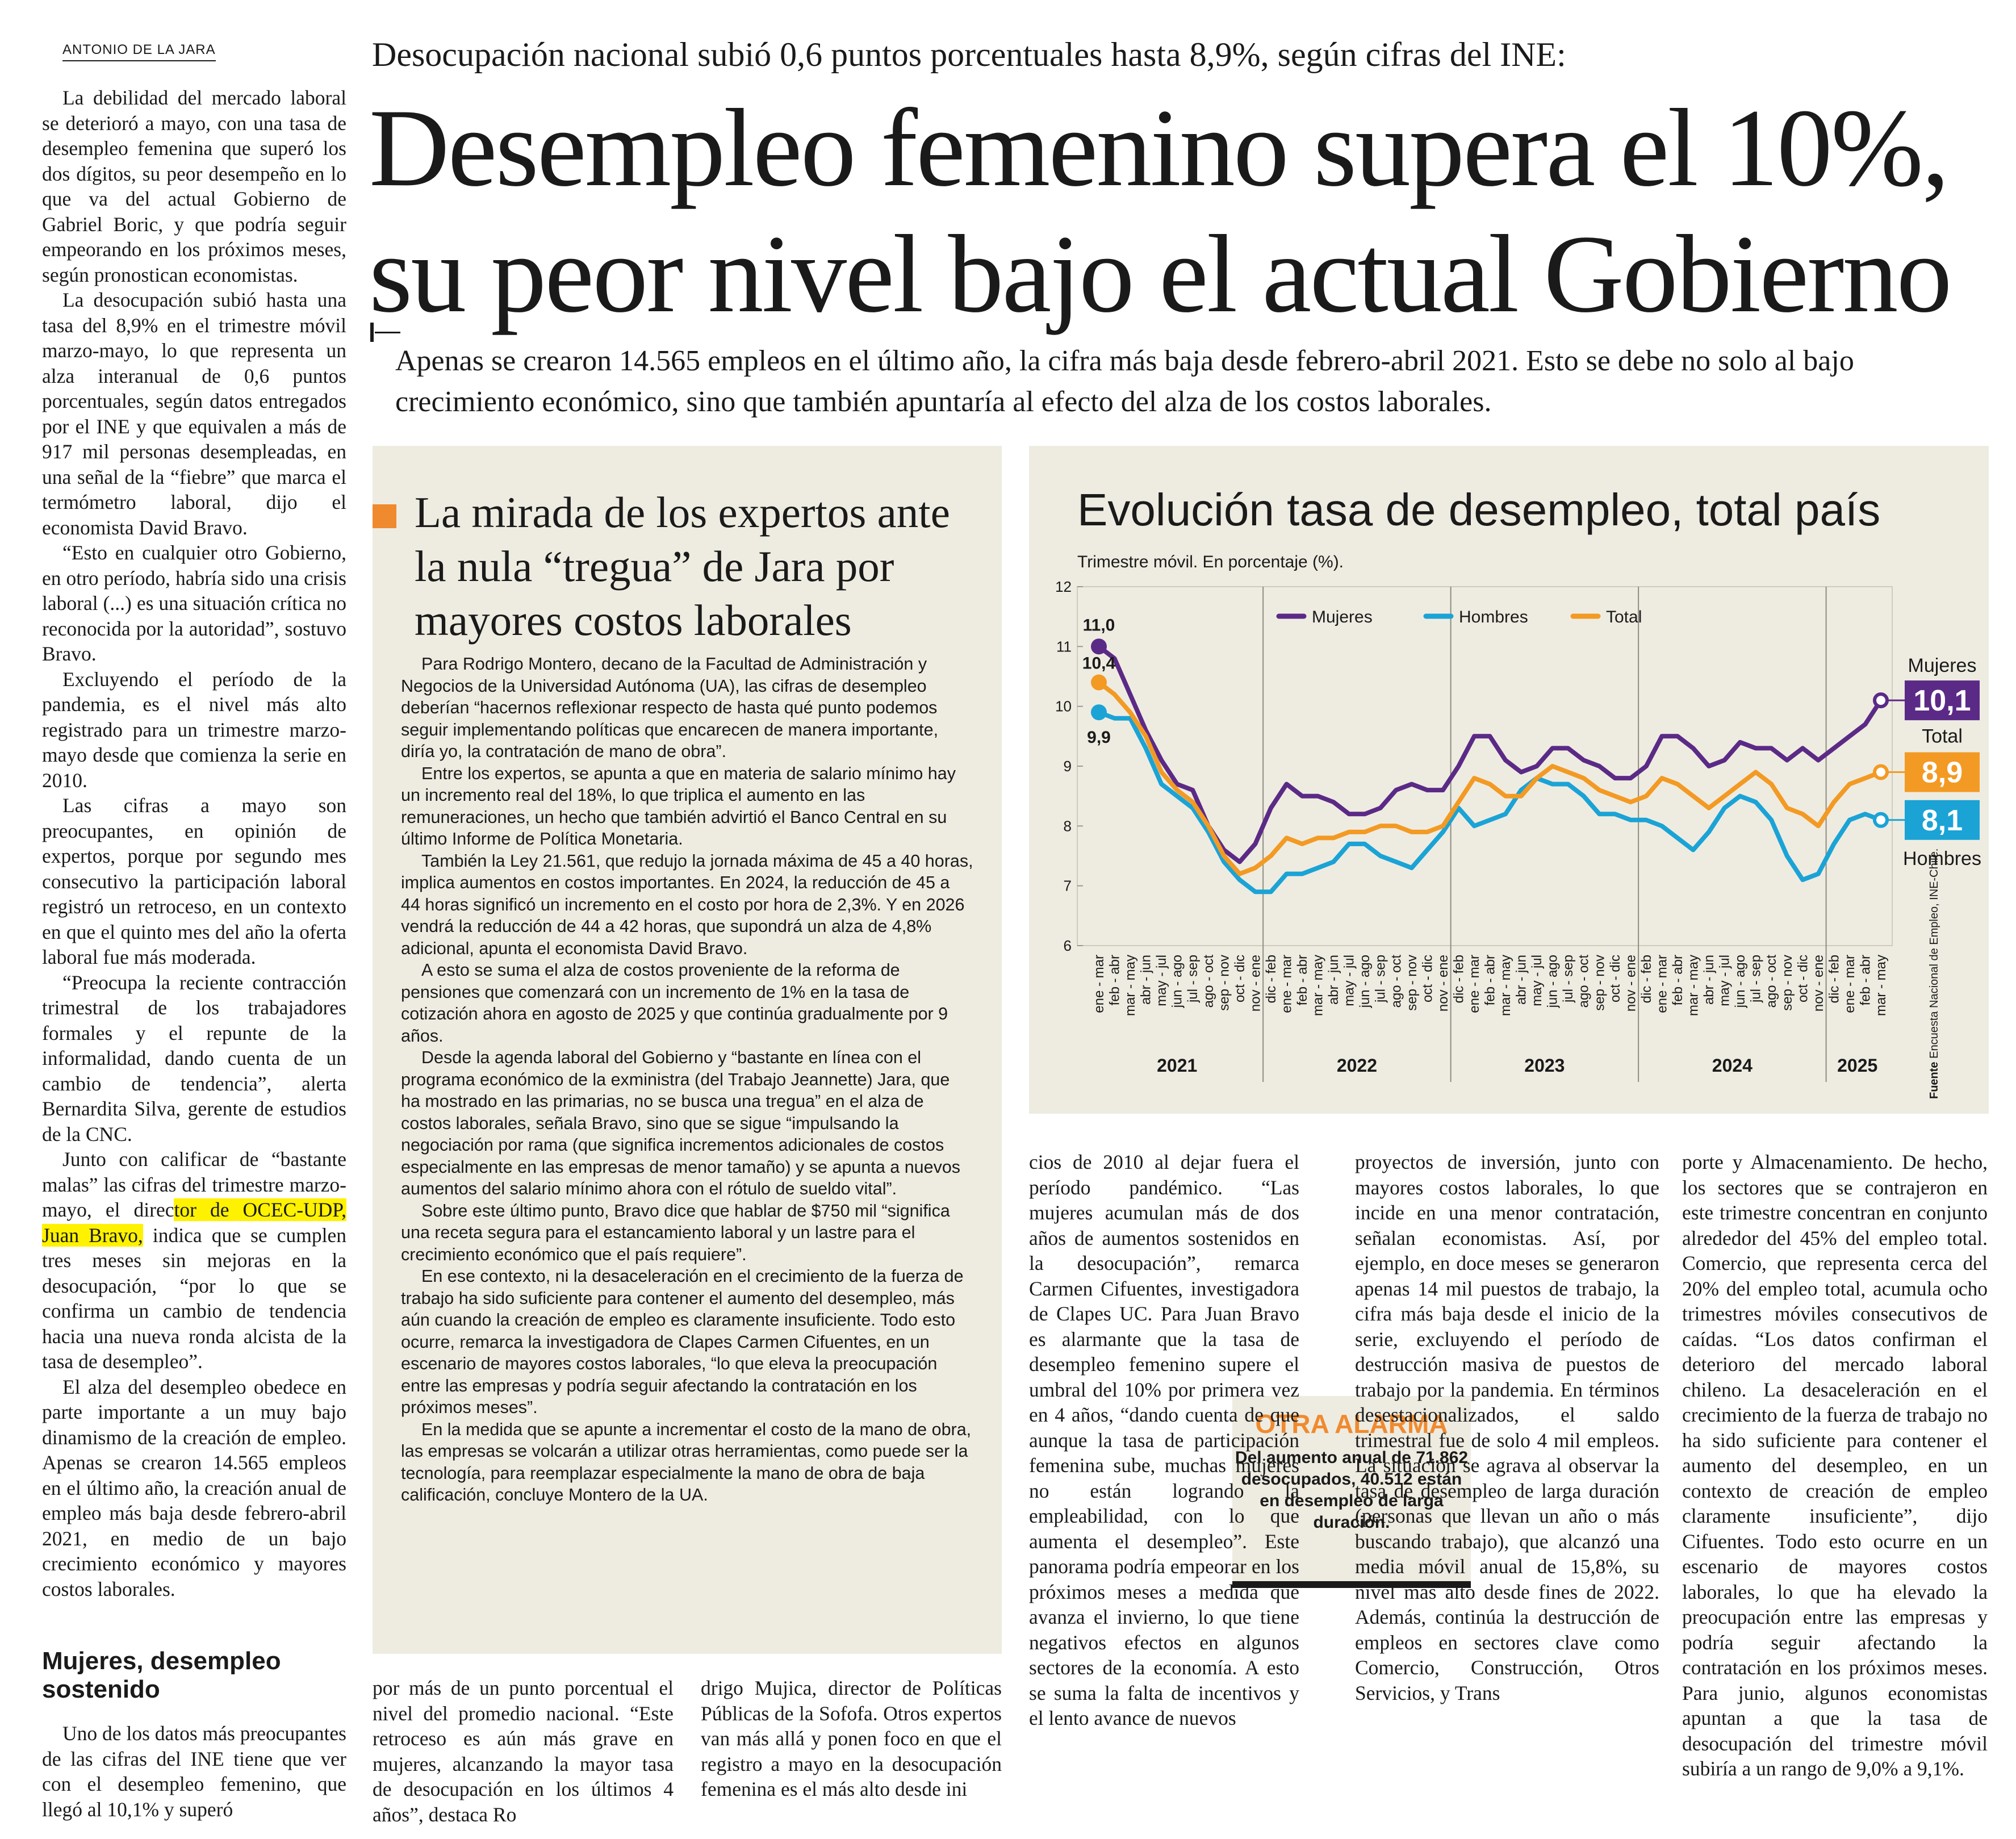 Image resolution: width=2016 pixels, height=1839 pixels. What do you see at coordinates (1160, 274) in the screenshot?
I see `headline-line-2: su peor nivel bajo el actual Gobierno` at bounding box center [1160, 274].